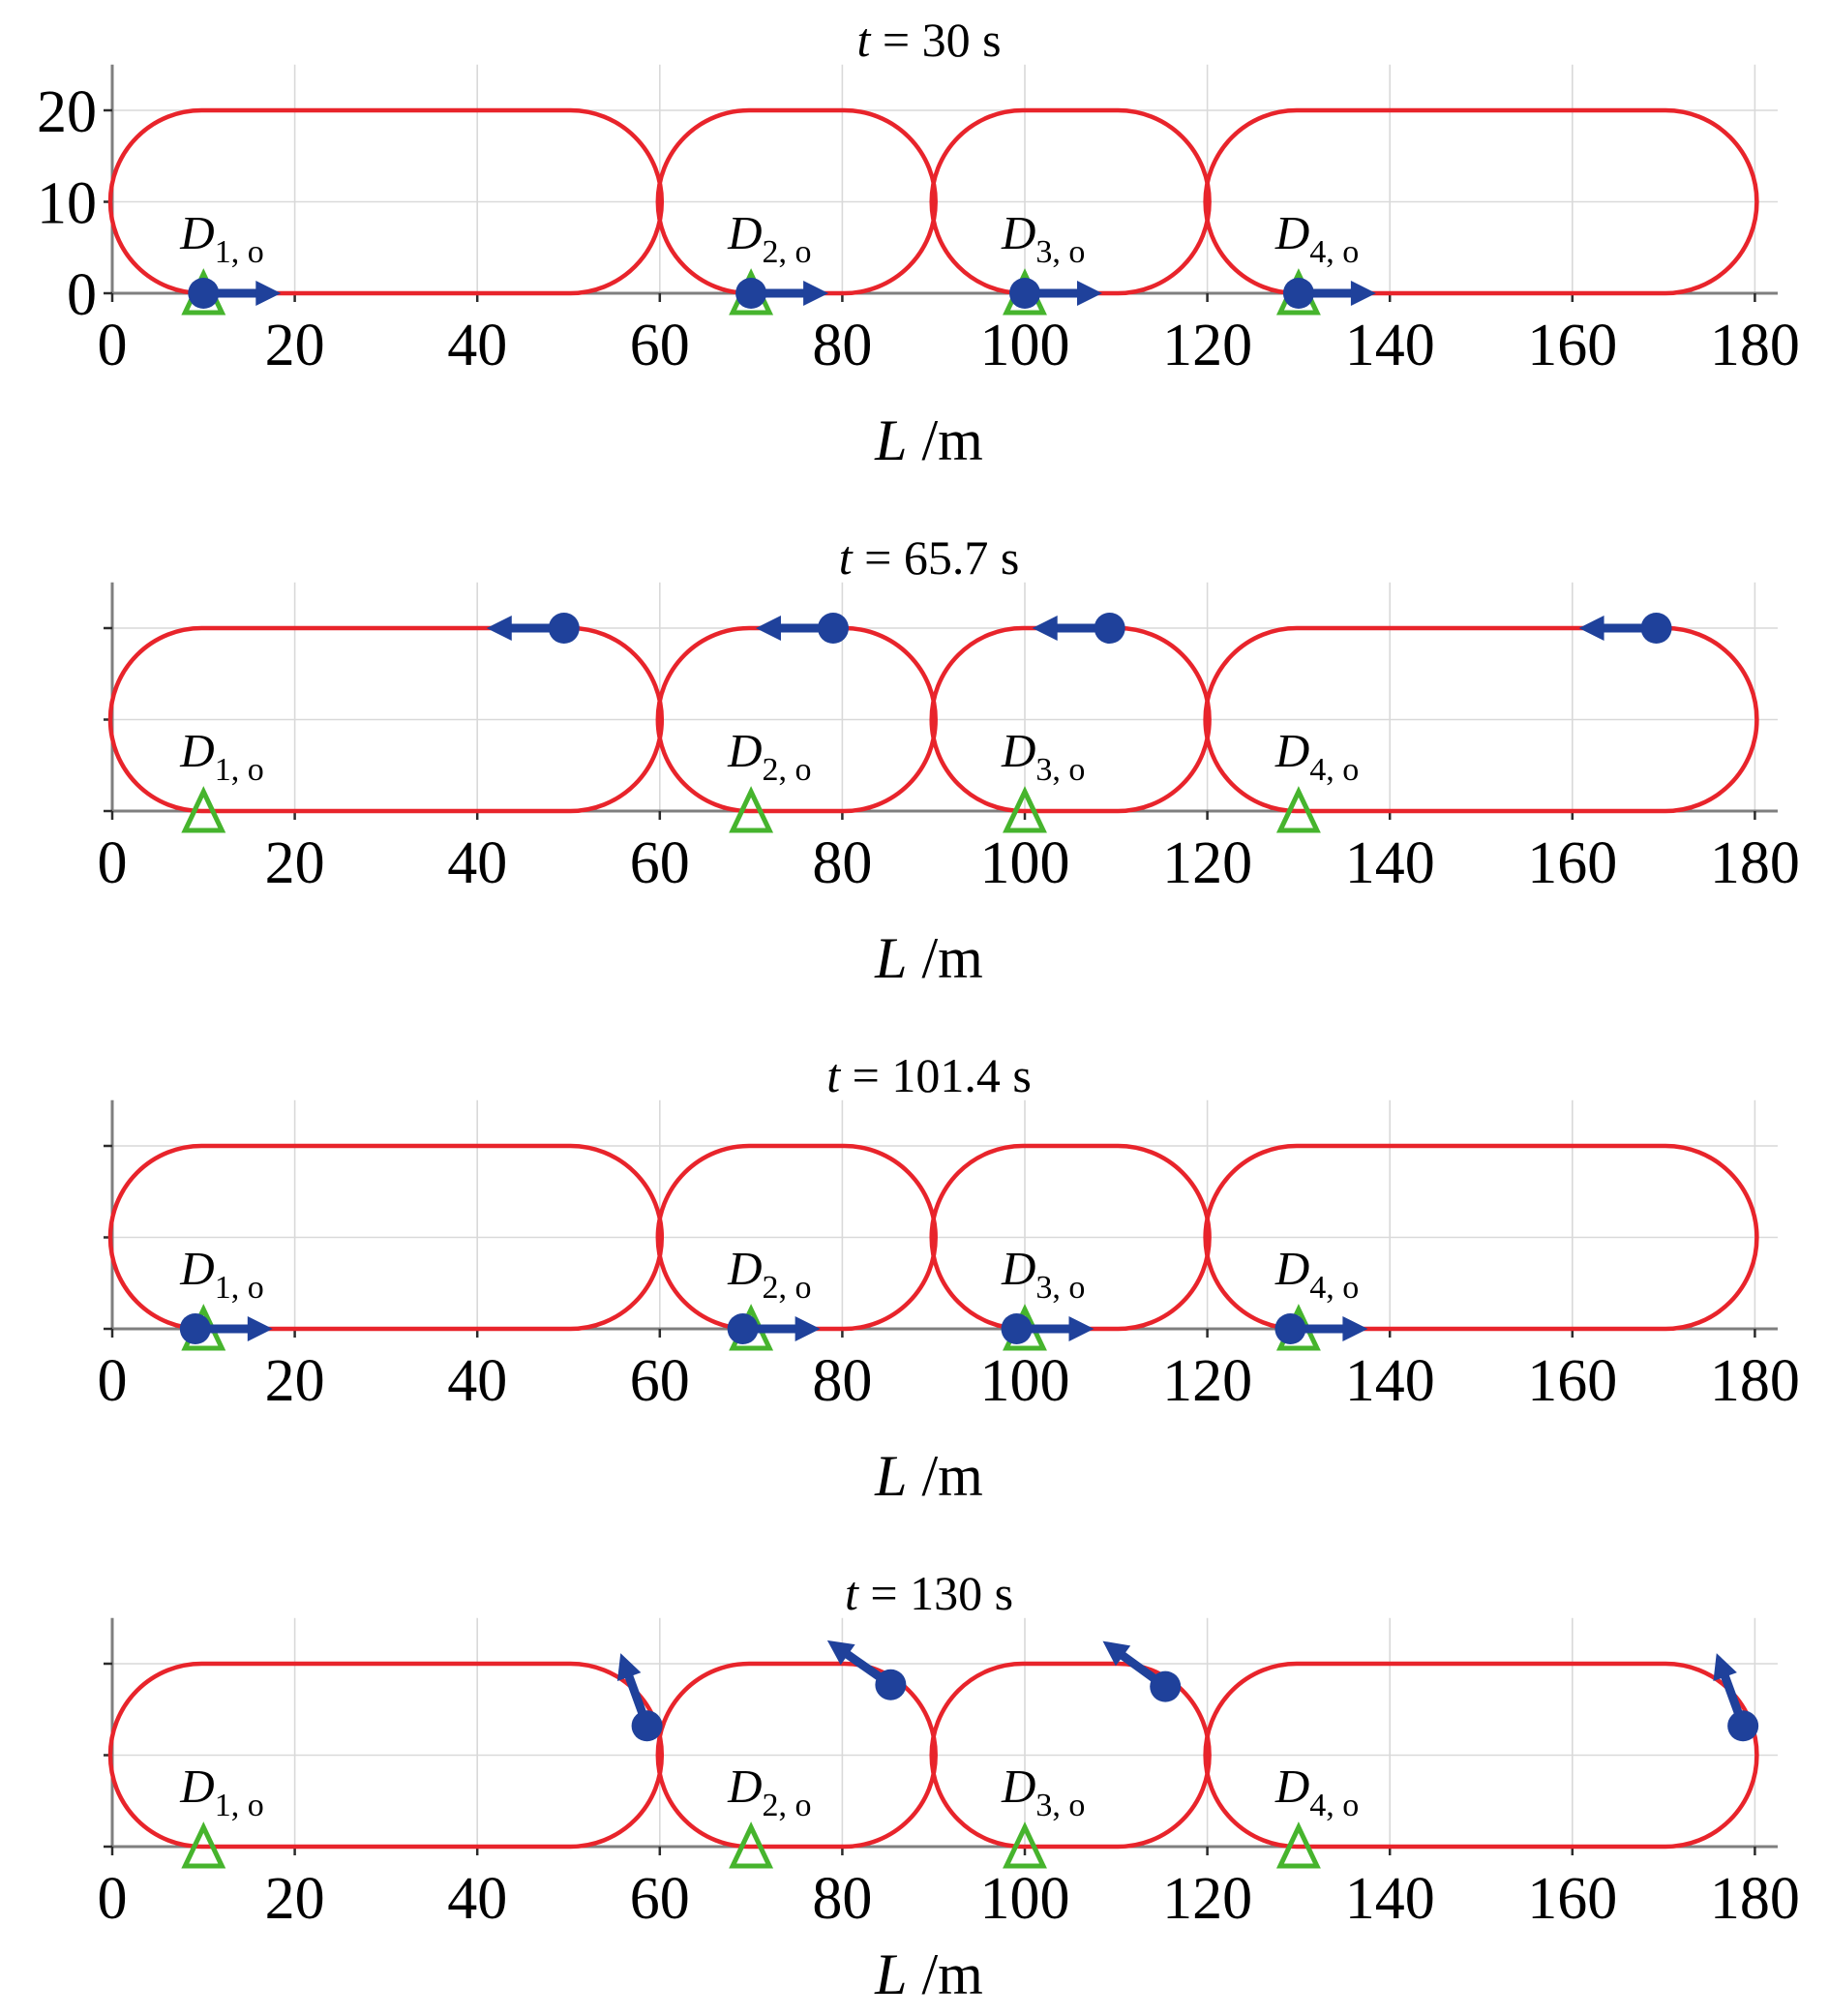 The height and width of the screenshot is (2016, 1829). I want to click on y-tick-label: 0, so click(82, 295).